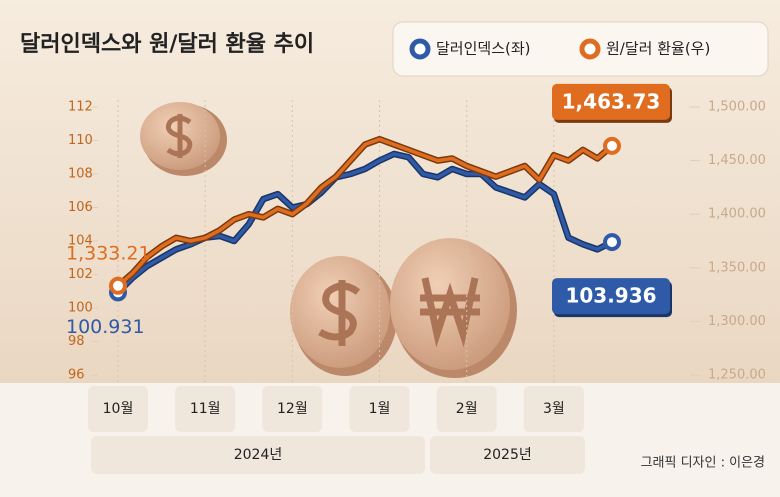 The width and height of the screenshot is (780, 497). What do you see at coordinates (105, 327) in the screenshot?
I see `value-label: 100.931` at bounding box center [105, 327].